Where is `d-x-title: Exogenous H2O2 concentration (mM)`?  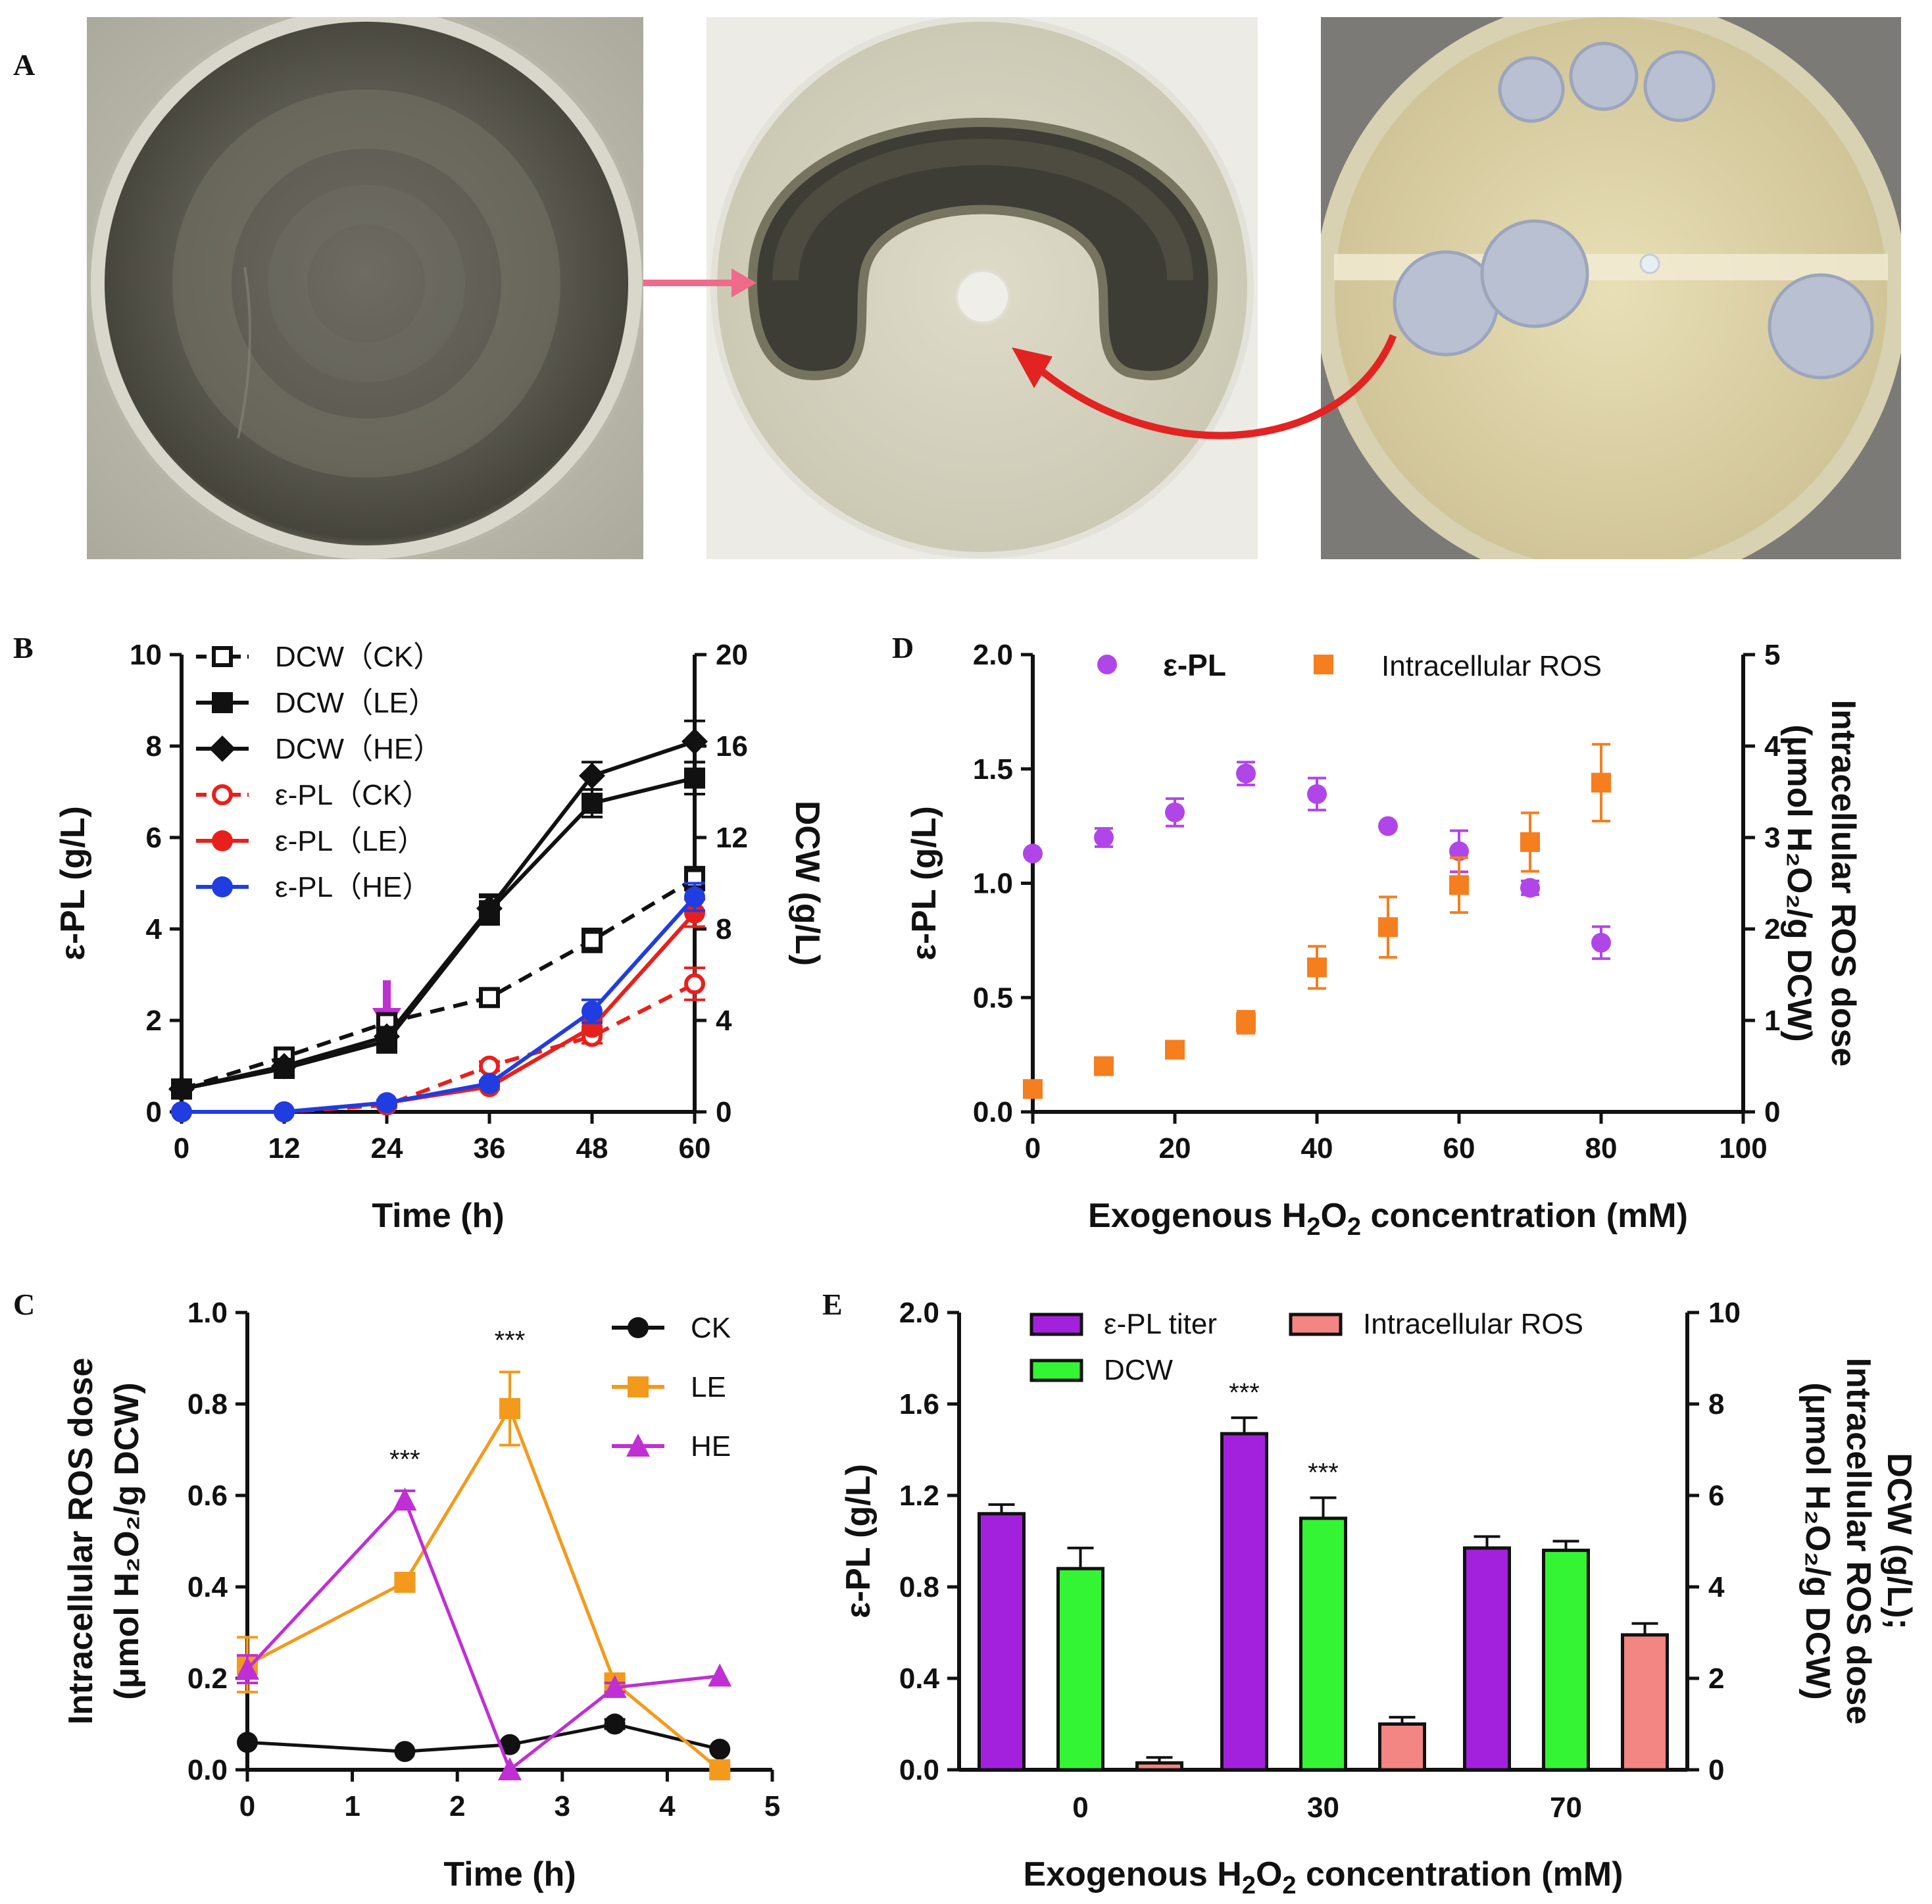 d-x-title: Exogenous H2O2 concentration (mM) is located at coordinates (1388, 1219).